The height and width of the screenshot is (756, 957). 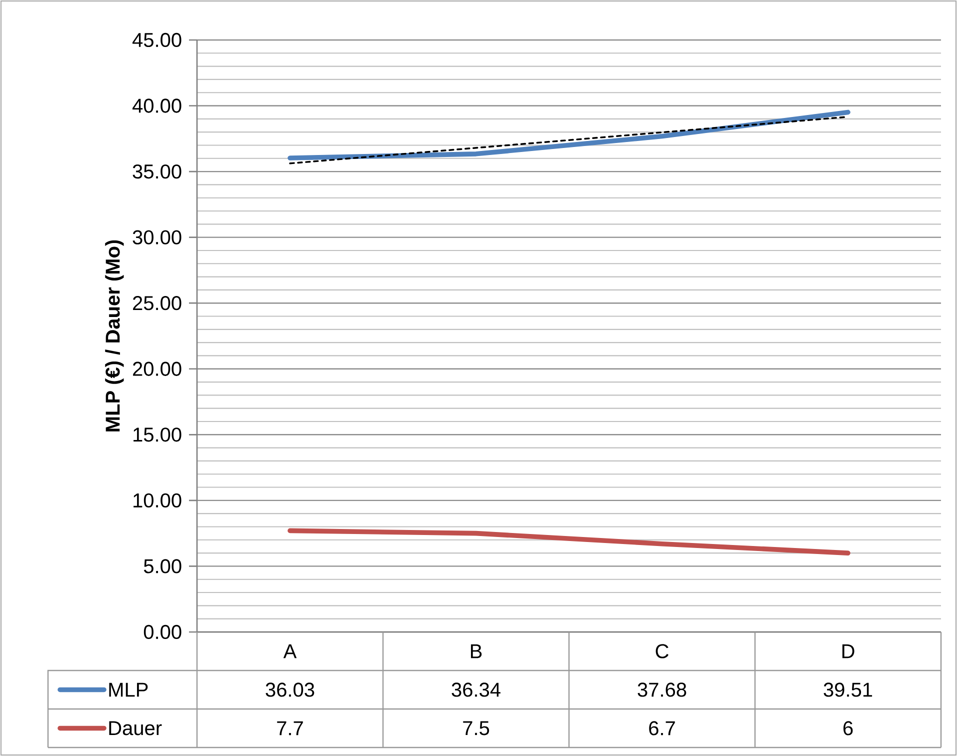 What do you see at coordinates (290, 728) in the screenshot?
I see `data-label: 7.7` at bounding box center [290, 728].